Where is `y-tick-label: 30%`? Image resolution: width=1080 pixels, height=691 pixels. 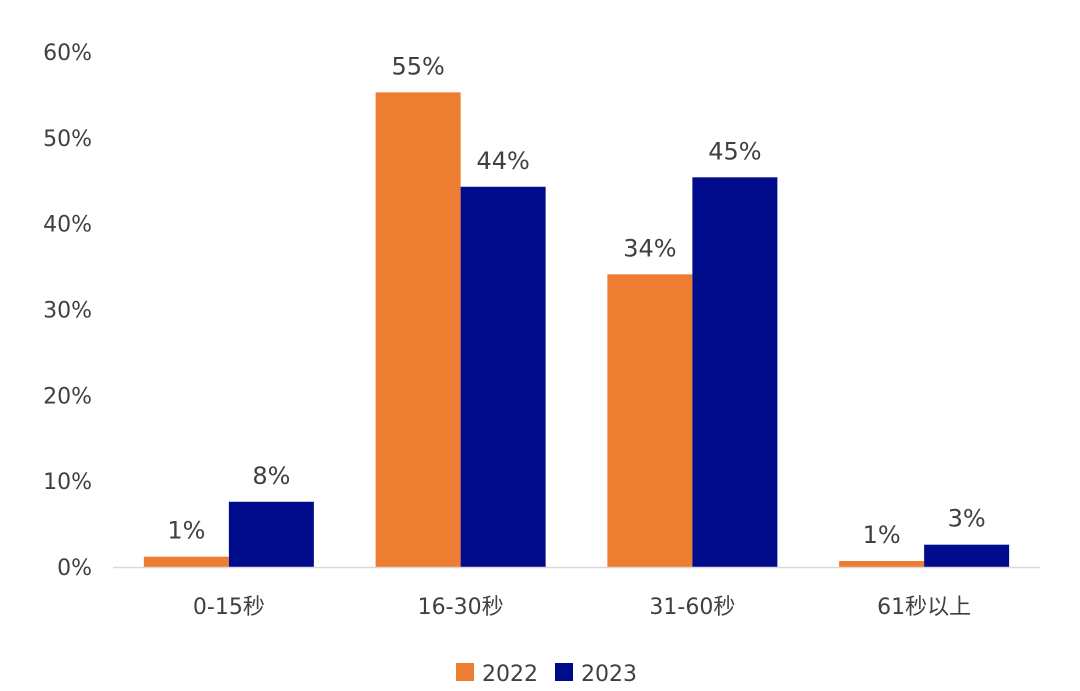
y-tick-label: 30% is located at coordinates (67, 311).